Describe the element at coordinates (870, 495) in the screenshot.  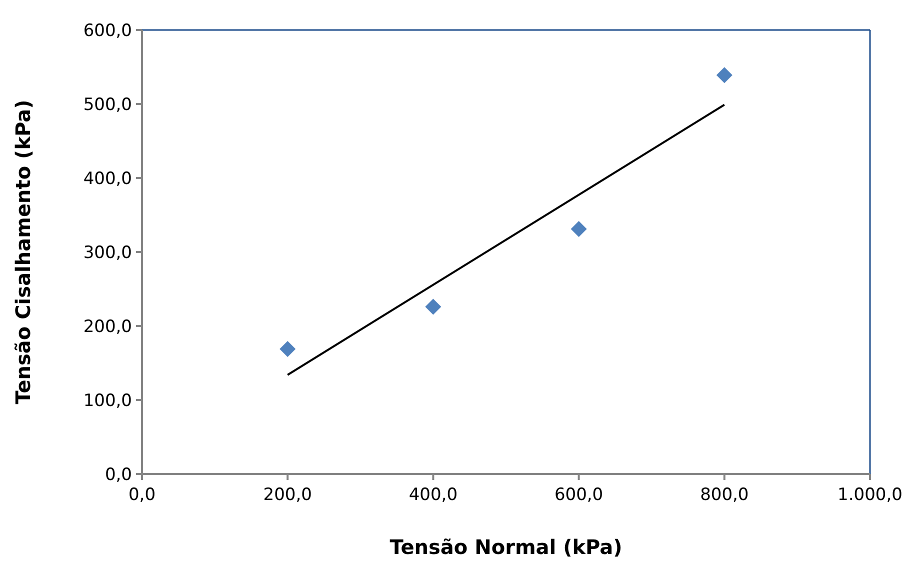
I see `x-tick-label: 1.000,0` at that location.